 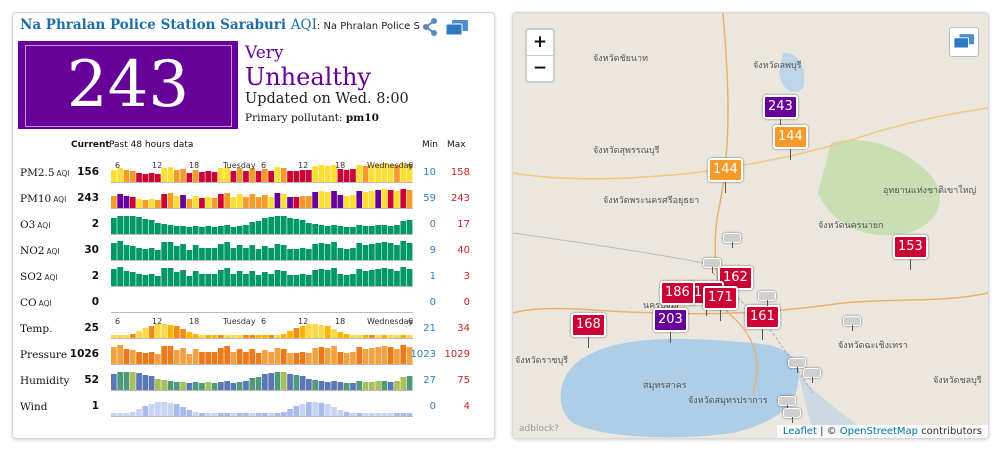 I want to click on aqi-map-marker: 203, so click(x=670, y=325).